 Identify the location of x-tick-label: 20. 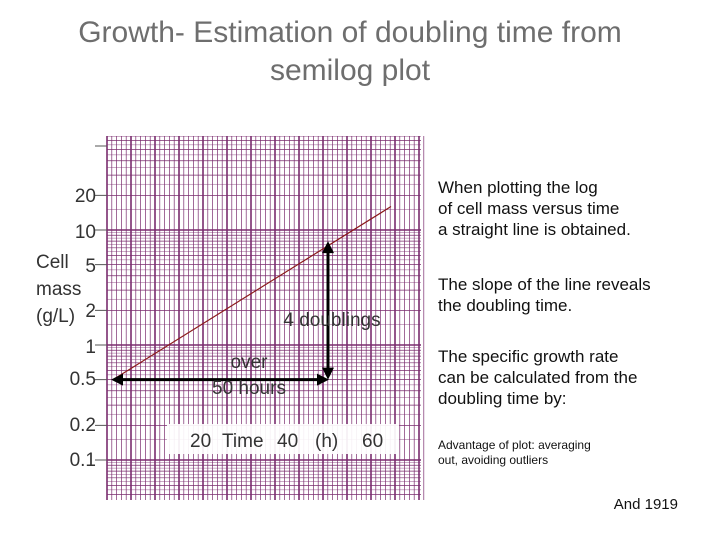
(201, 441).